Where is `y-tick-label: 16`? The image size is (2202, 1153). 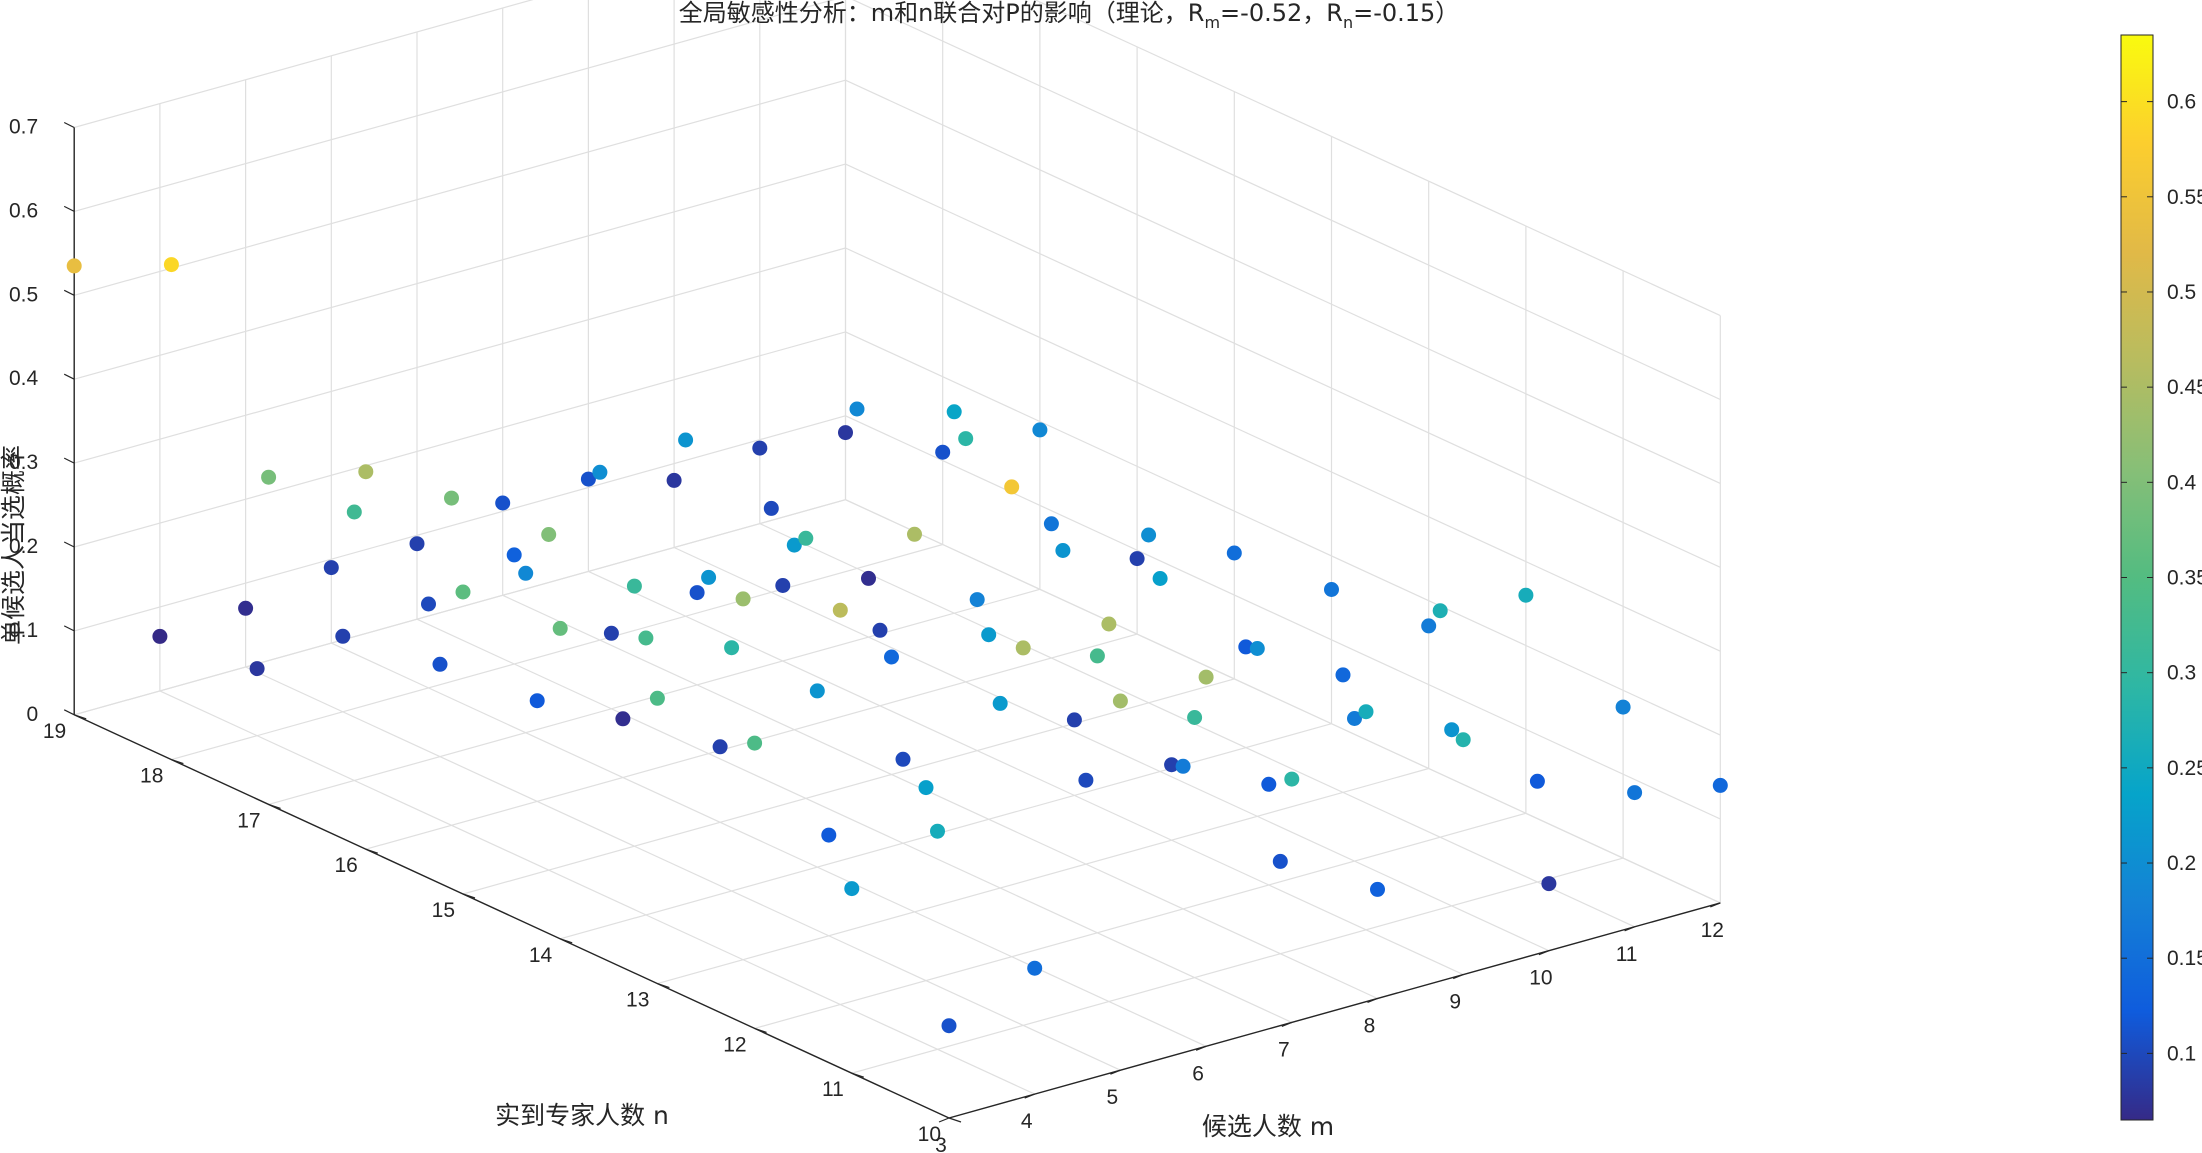 y-tick-label: 16 is located at coordinates (345, 865).